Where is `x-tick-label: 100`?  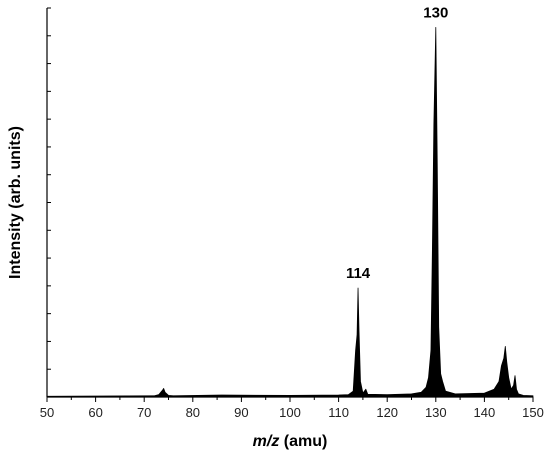 x-tick-label: 100 is located at coordinates (290, 412).